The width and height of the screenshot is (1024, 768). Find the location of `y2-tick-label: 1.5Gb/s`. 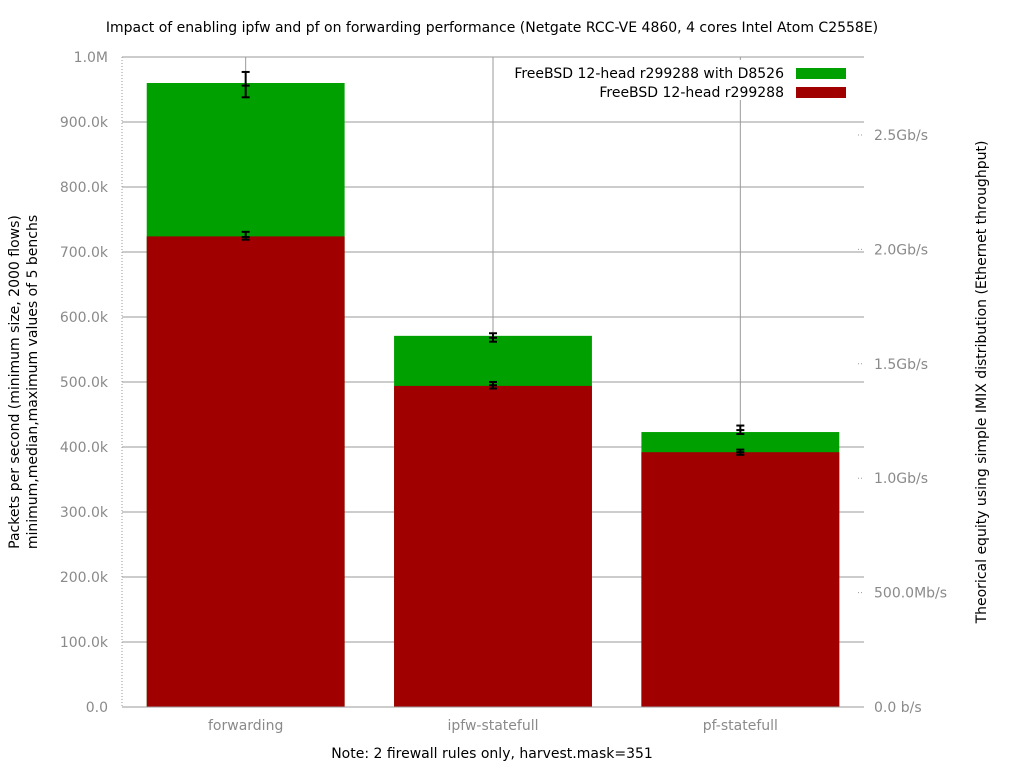

y2-tick-label: 1.5Gb/s is located at coordinates (901, 365).